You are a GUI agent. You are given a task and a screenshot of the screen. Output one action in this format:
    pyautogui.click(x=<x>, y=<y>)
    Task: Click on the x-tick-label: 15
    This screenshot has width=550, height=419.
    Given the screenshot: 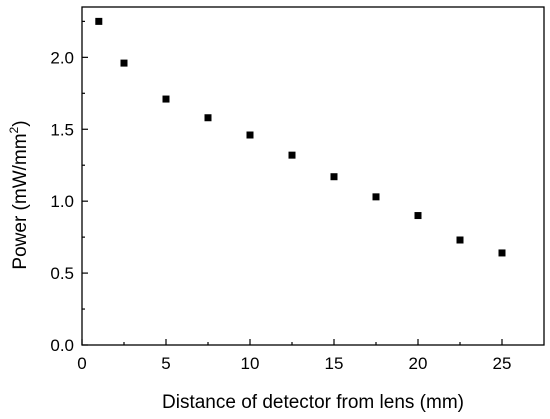 What is the action you would take?
    pyautogui.click(x=334, y=363)
    